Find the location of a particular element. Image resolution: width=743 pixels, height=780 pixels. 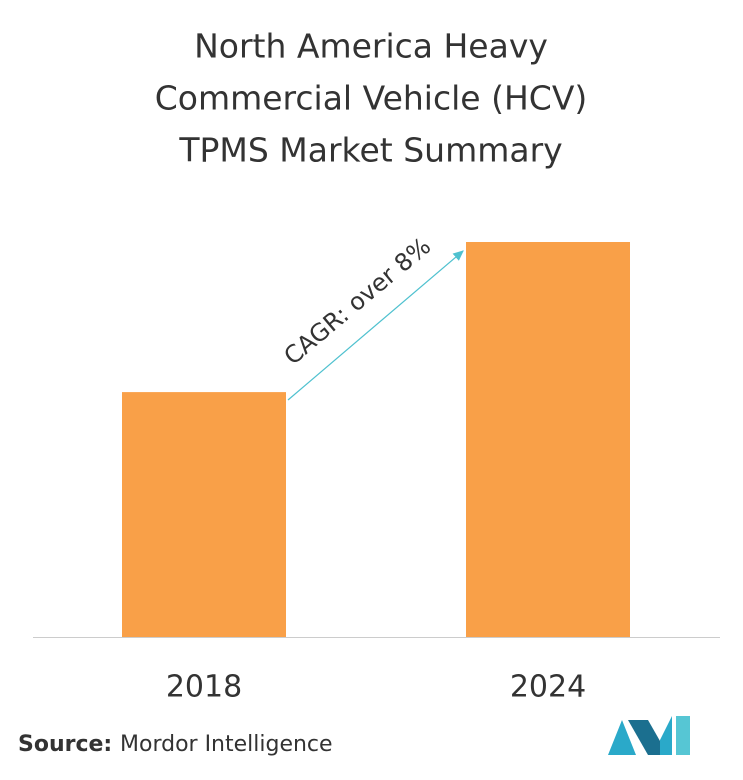

x-tick-label: 2024 is located at coordinates (548, 687).